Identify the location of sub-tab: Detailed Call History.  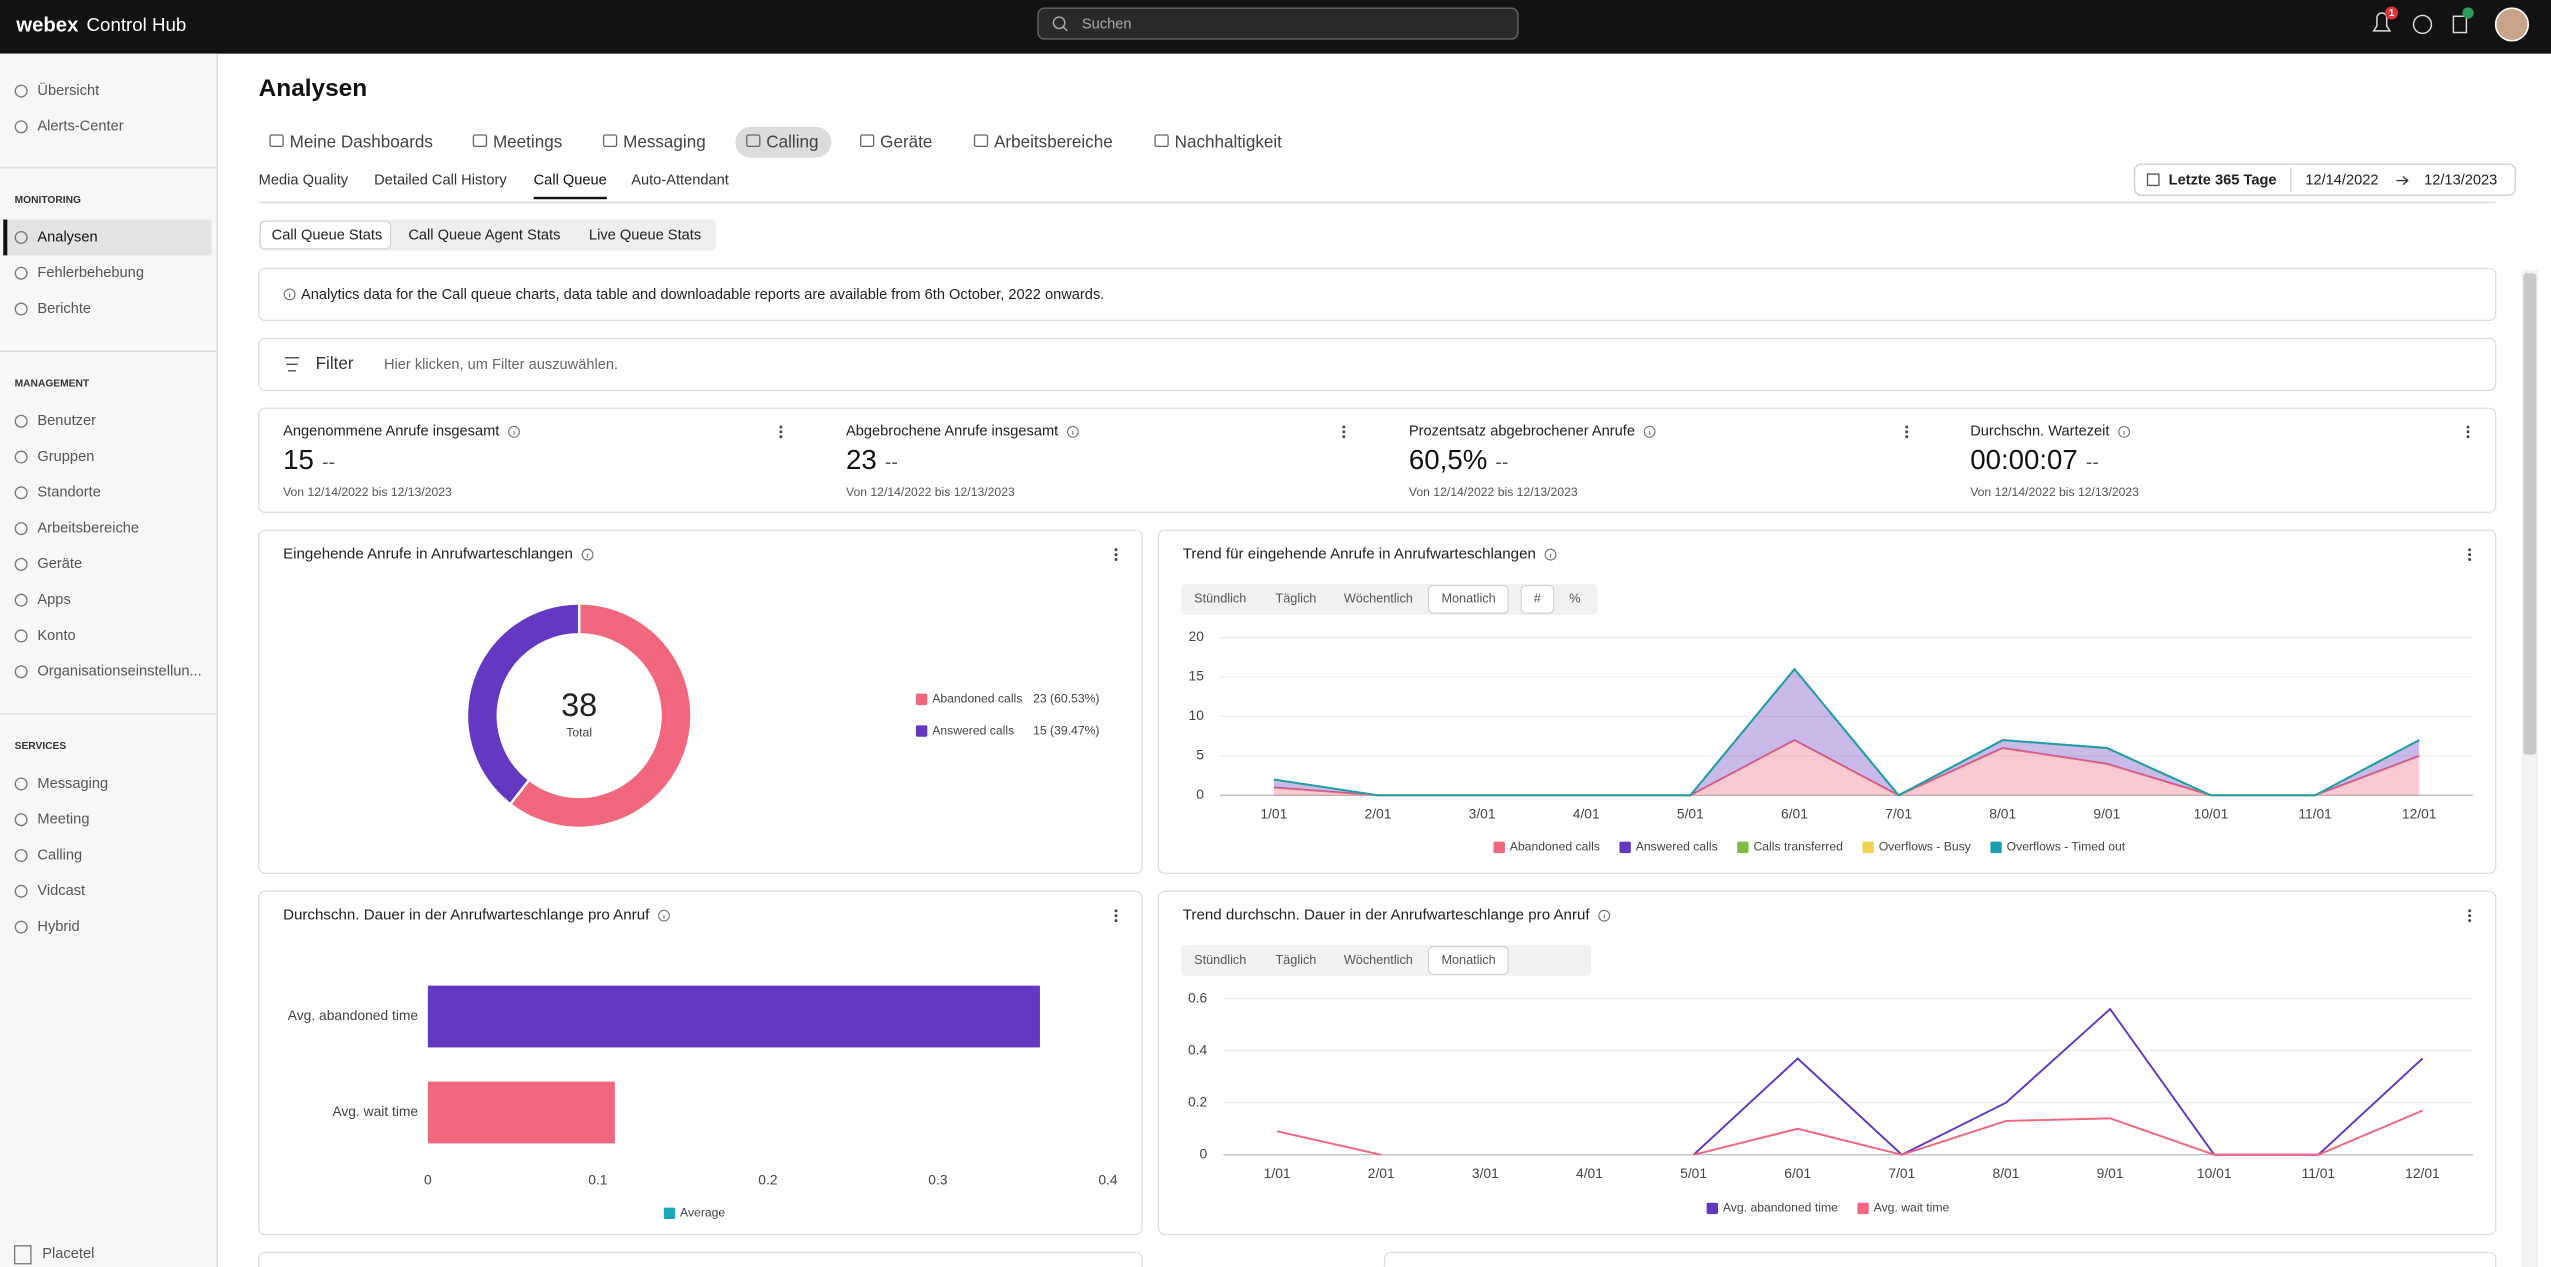
(440, 180).